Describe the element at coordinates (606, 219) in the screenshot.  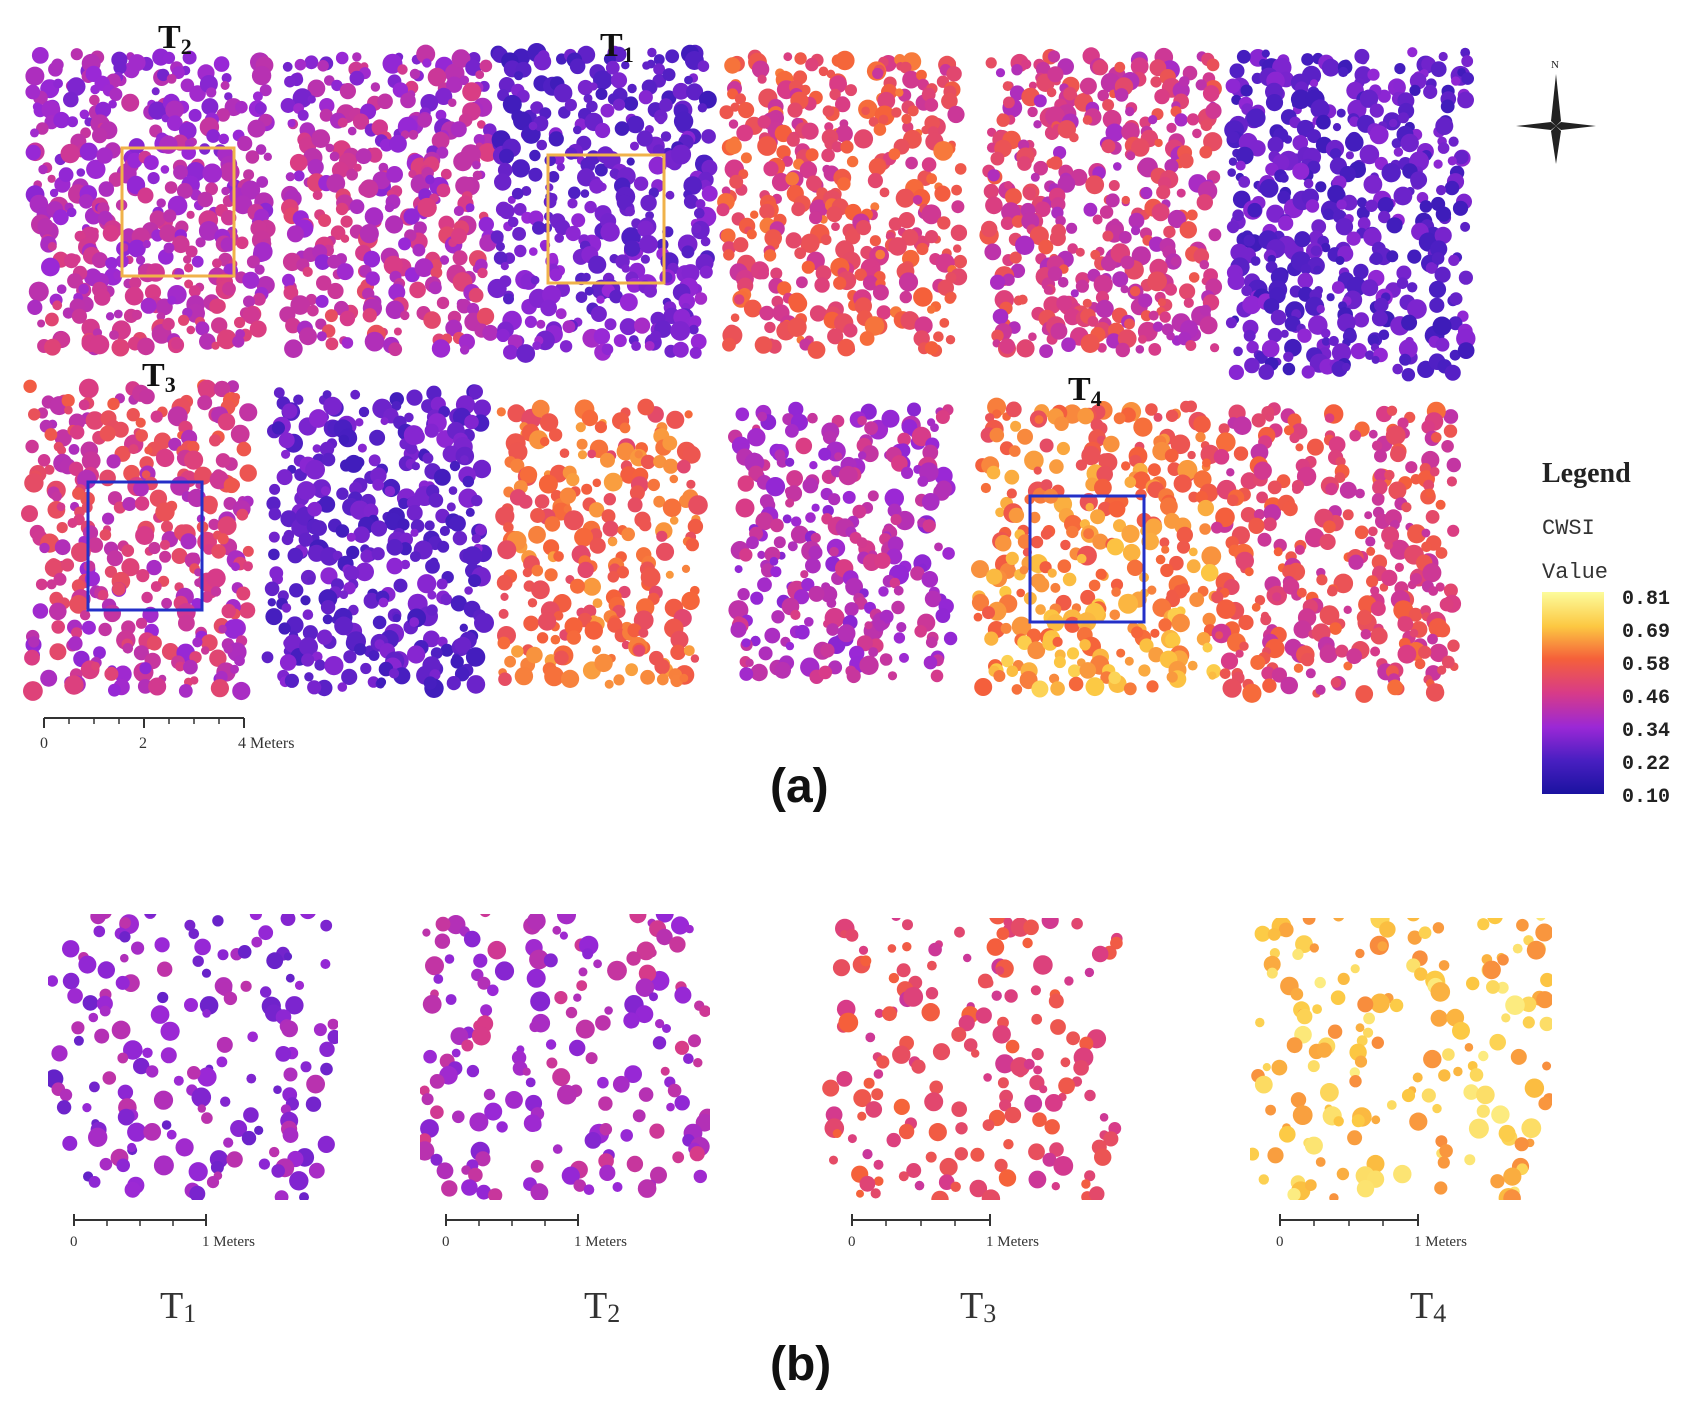
I see `frame-t1` at that location.